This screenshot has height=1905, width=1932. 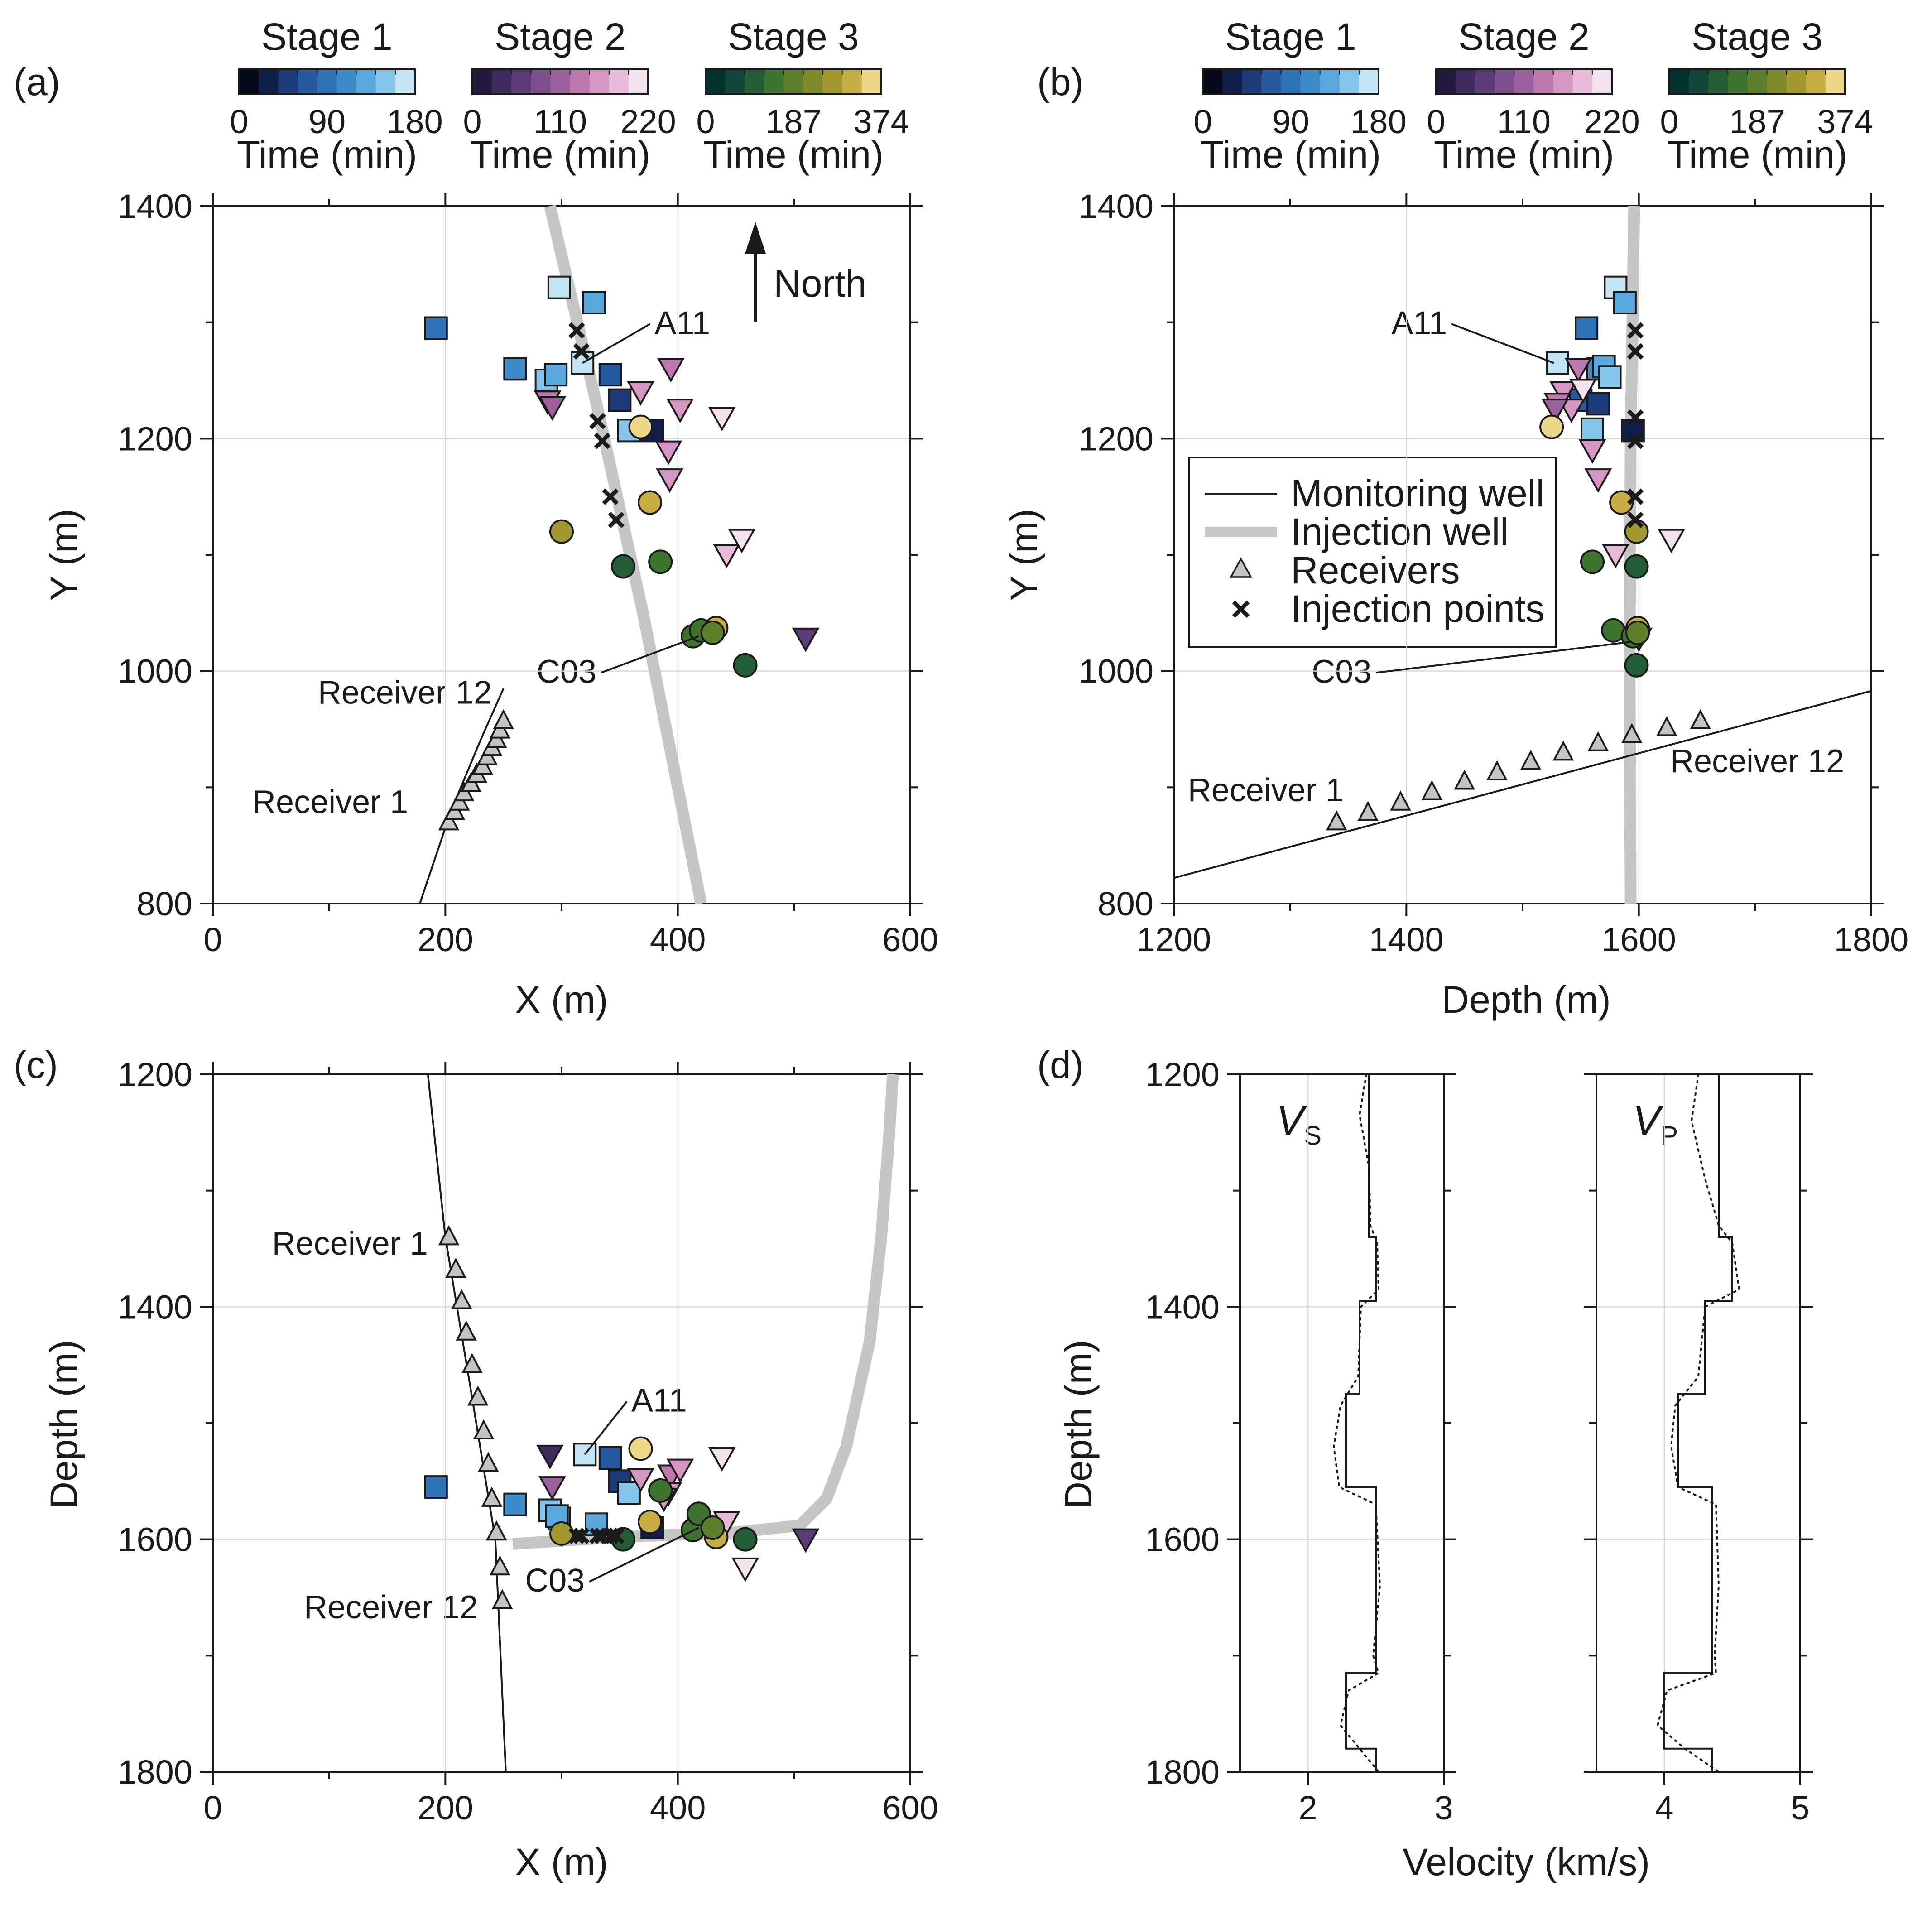 What do you see at coordinates (1417, 494) in the screenshot?
I see `legend-monitoring-well-label: Monitoring well` at bounding box center [1417, 494].